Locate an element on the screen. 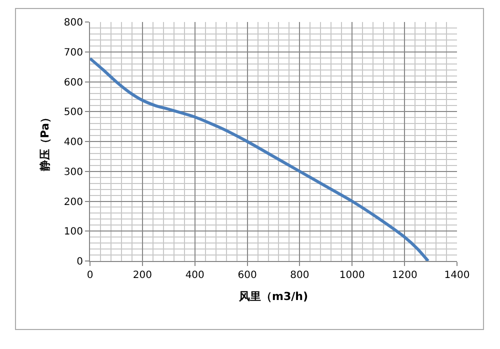 This screenshot has width=500, height=349. y-tick-label: 400 is located at coordinates (73, 142).